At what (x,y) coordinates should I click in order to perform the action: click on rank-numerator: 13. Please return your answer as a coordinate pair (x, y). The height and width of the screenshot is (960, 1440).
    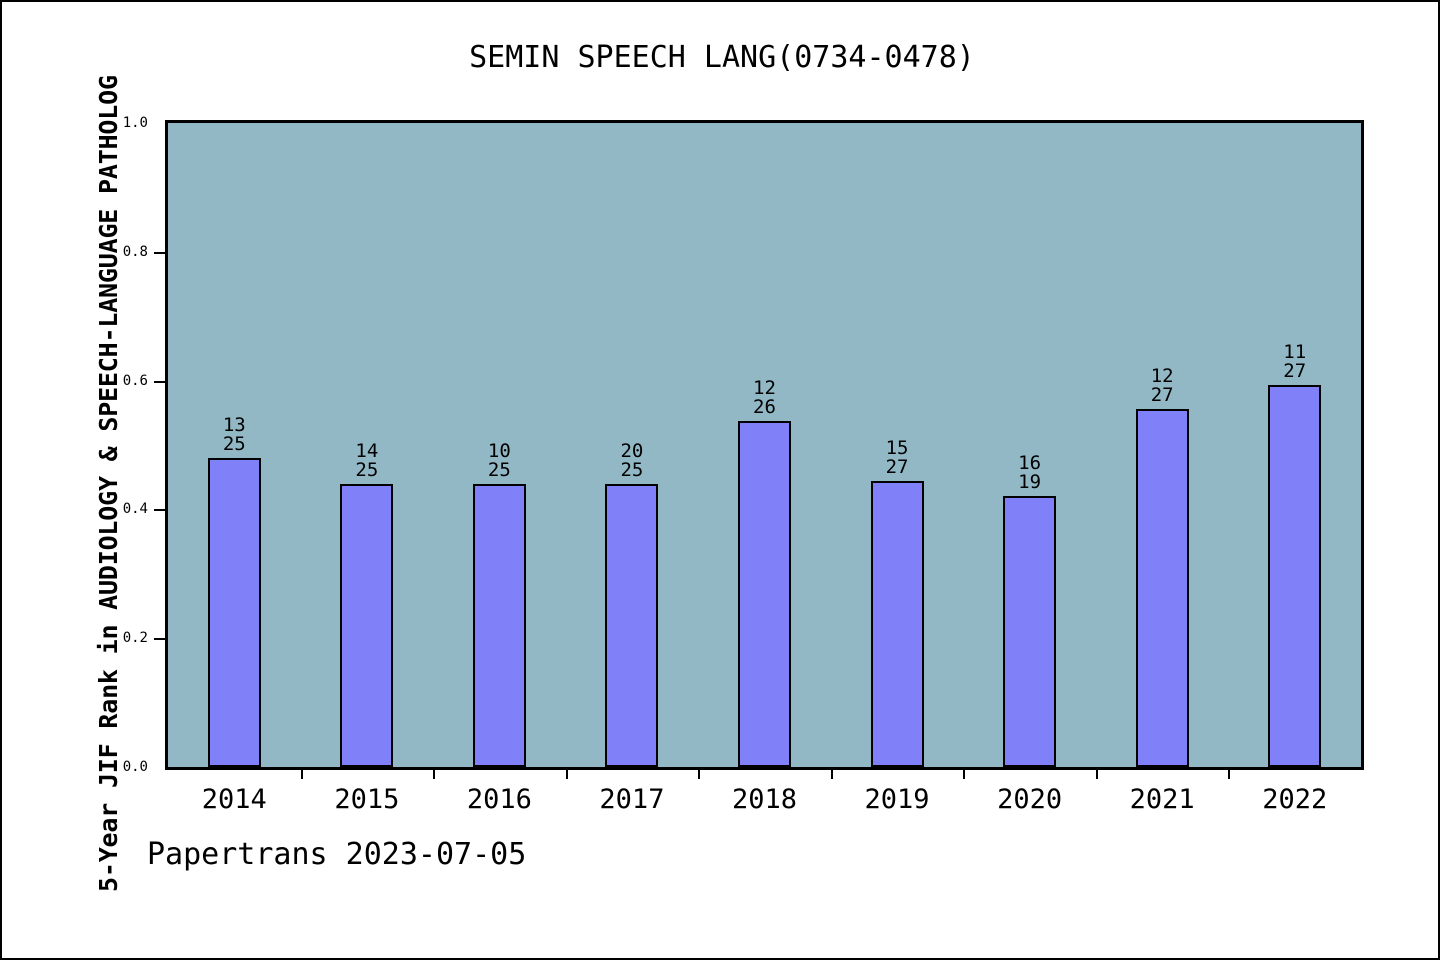
    Looking at the image, I should click on (234, 424).